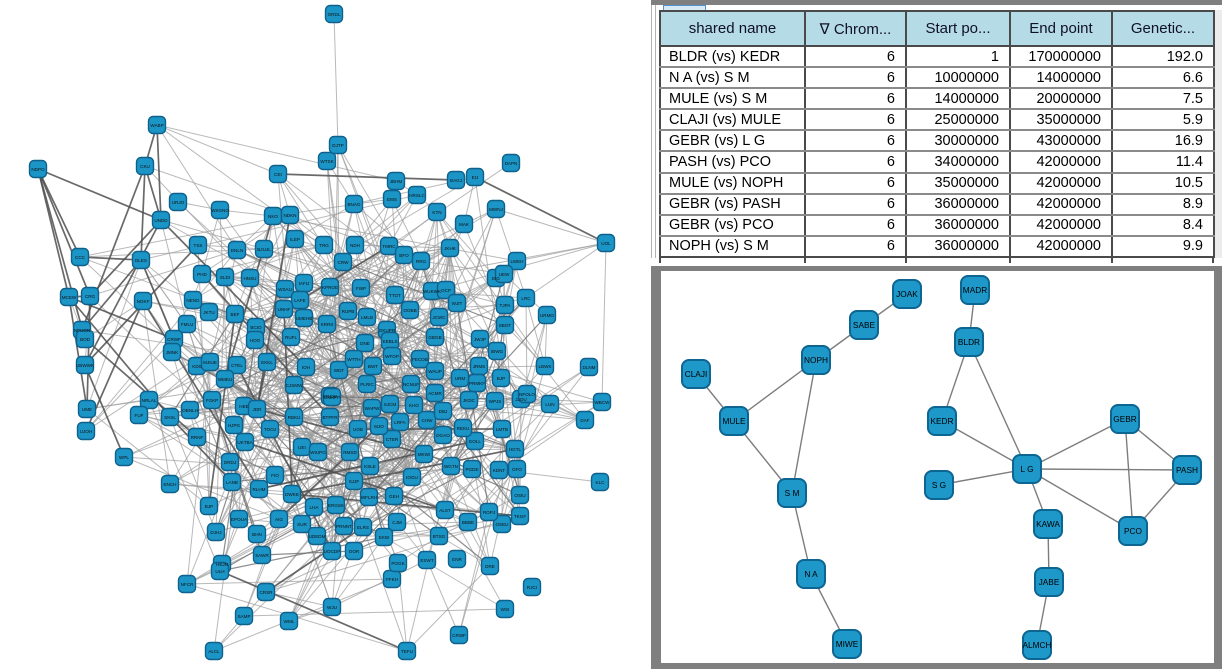 This screenshot has height=669, width=1222. What do you see at coordinates (501, 524) in the screenshot?
I see `svg-text: OSEU` at bounding box center [501, 524].